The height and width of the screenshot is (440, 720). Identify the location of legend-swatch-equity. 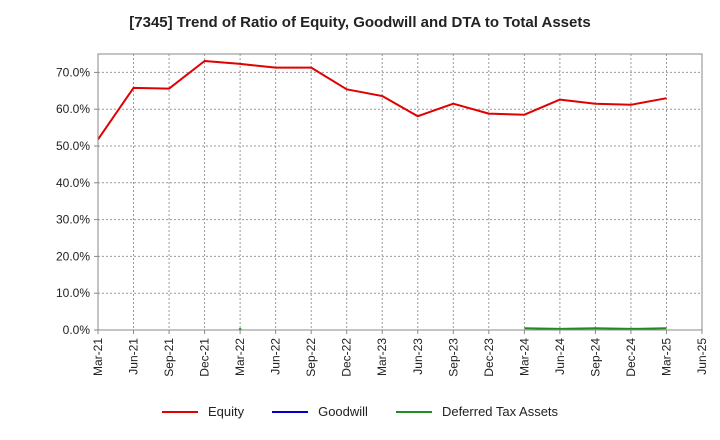
(179, 411).